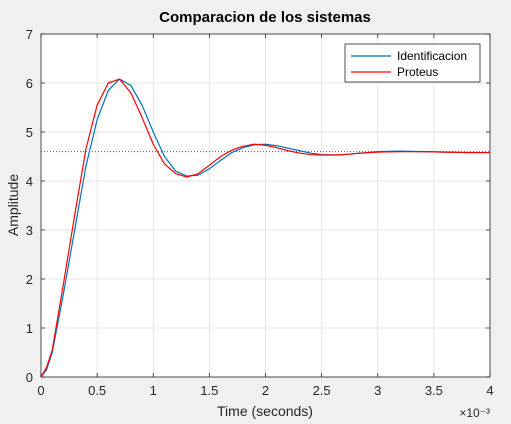 The height and width of the screenshot is (424, 511). Describe the element at coordinates (434, 390) in the screenshot. I see `x-tick-label: 3.5` at that location.